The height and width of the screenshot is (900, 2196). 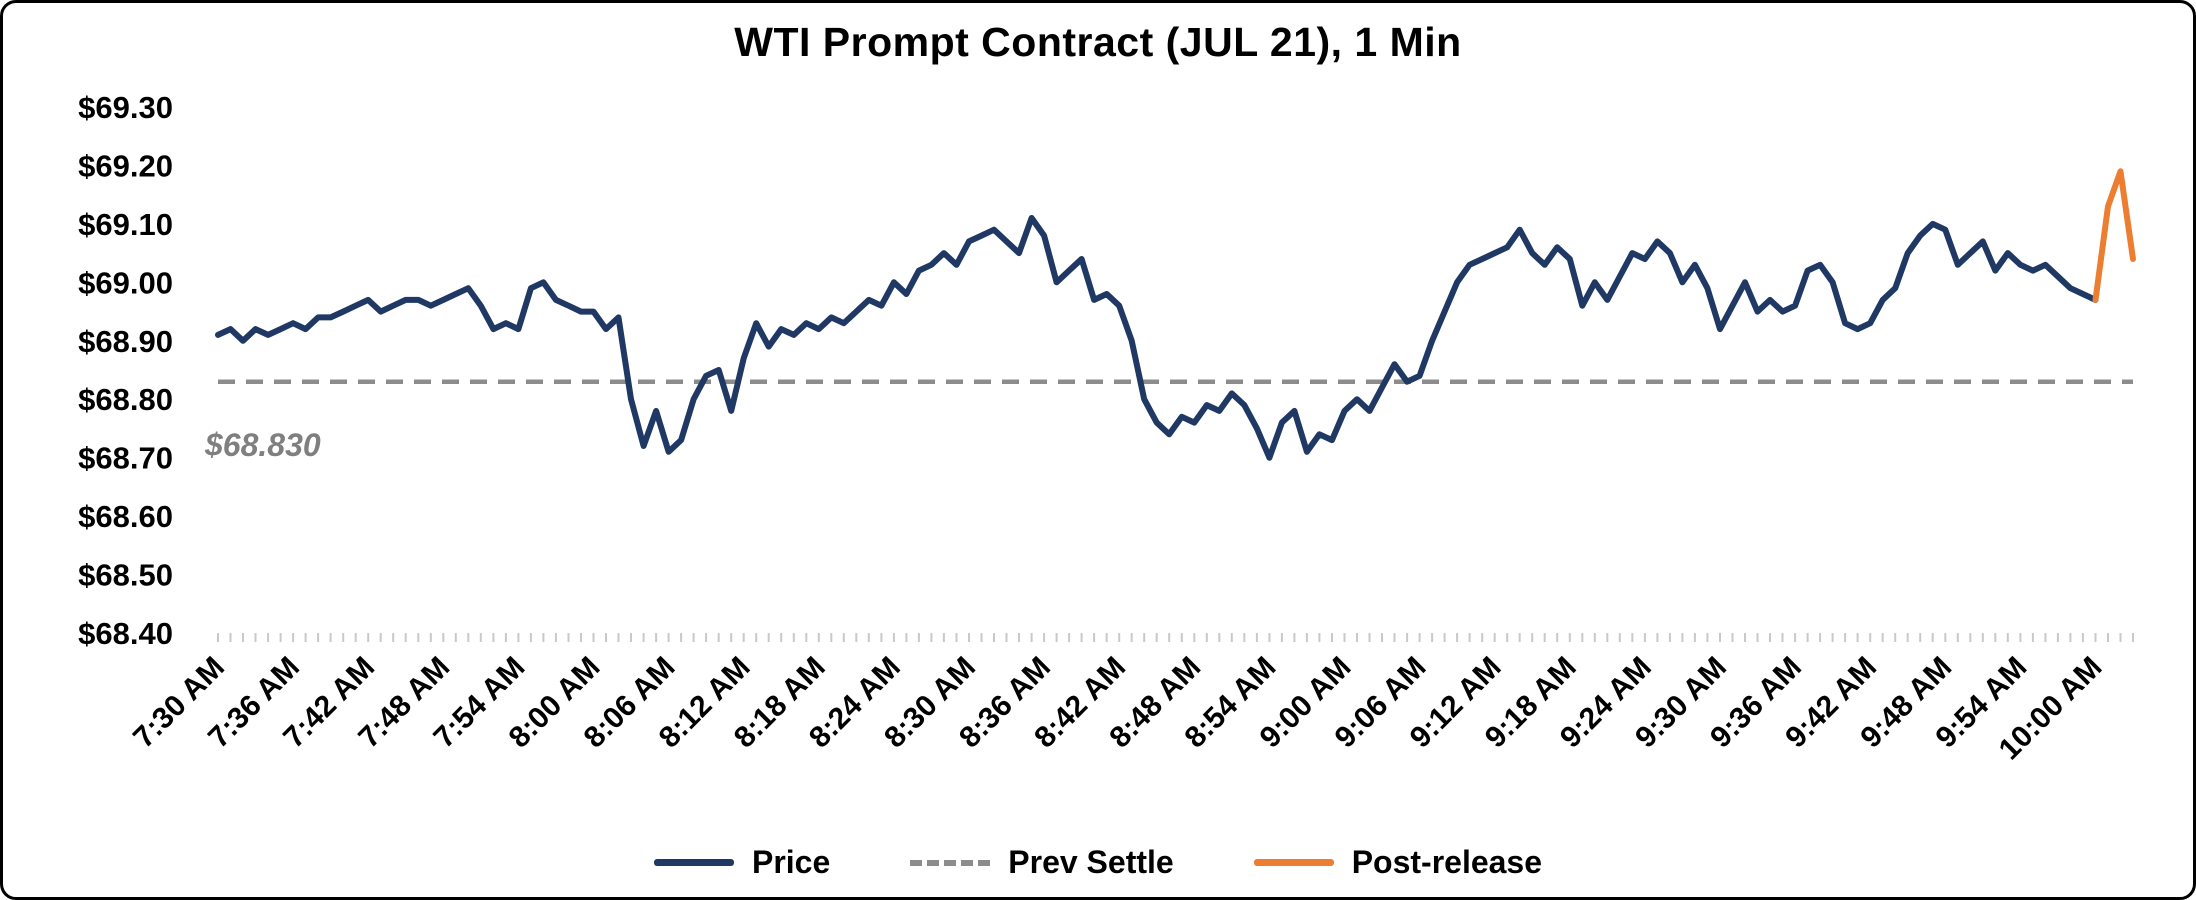 I want to click on legend-item-post-release: Post-release, so click(x=1398, y=862).